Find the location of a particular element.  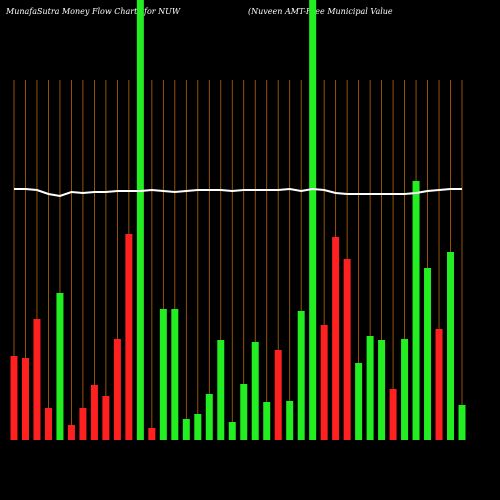

chart-subtitle: (Nuveen AMT-Free Municipal Value is located at coordinates (320, 11).